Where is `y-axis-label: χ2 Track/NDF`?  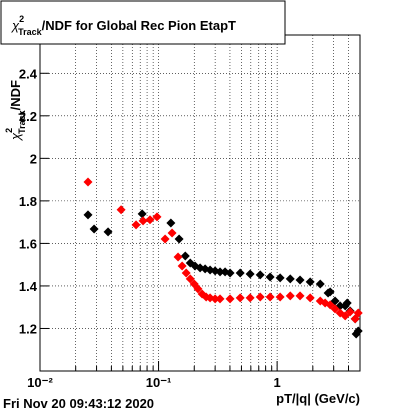 y-axis-label: χ2 Track/NDF is located at coordinates (15, 110).